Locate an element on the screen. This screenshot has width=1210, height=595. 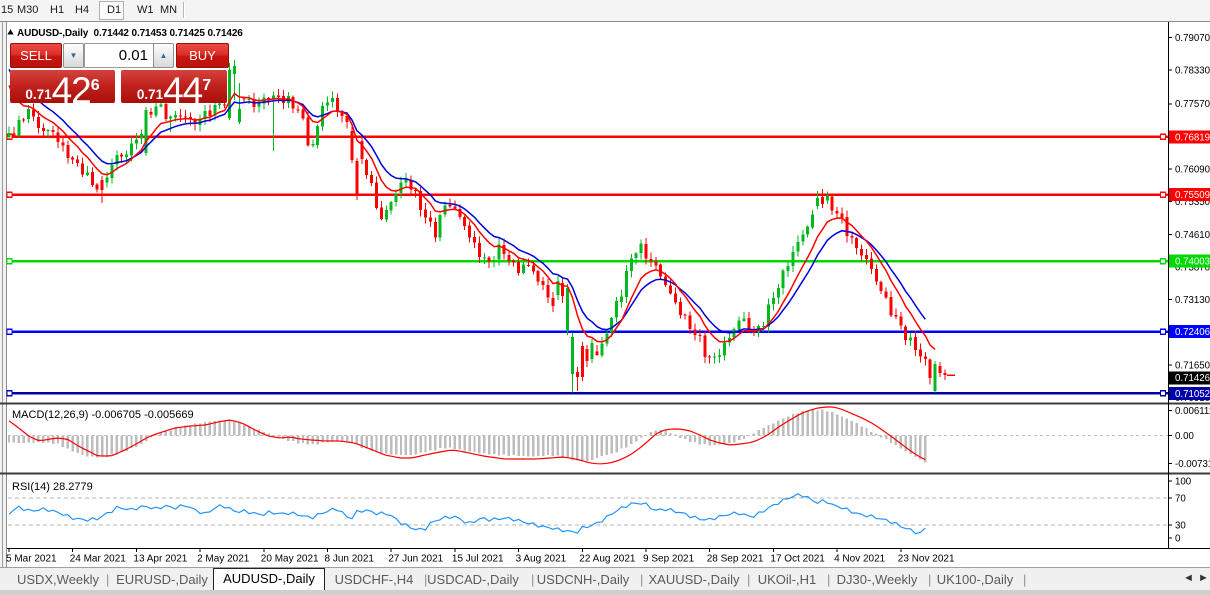
svg-text: RSI(14) 28.2779 is located at coordinates (52, 487).